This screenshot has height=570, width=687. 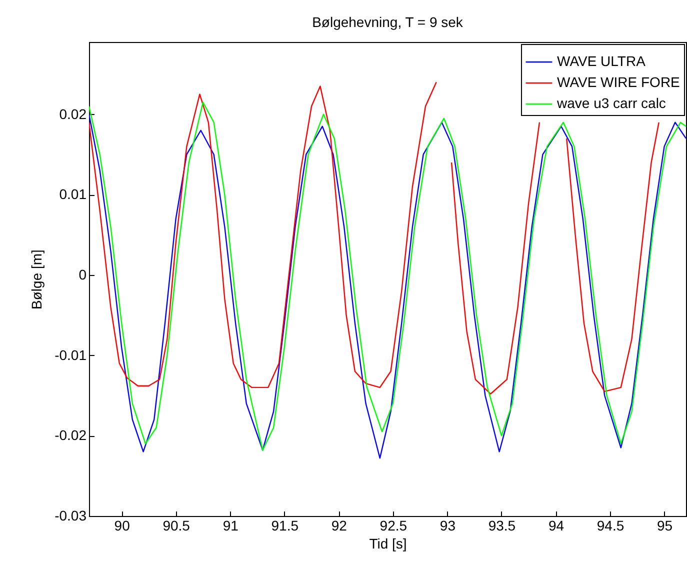 I want to click on x-tick-label: 90.5, so click(x=176, y=526).